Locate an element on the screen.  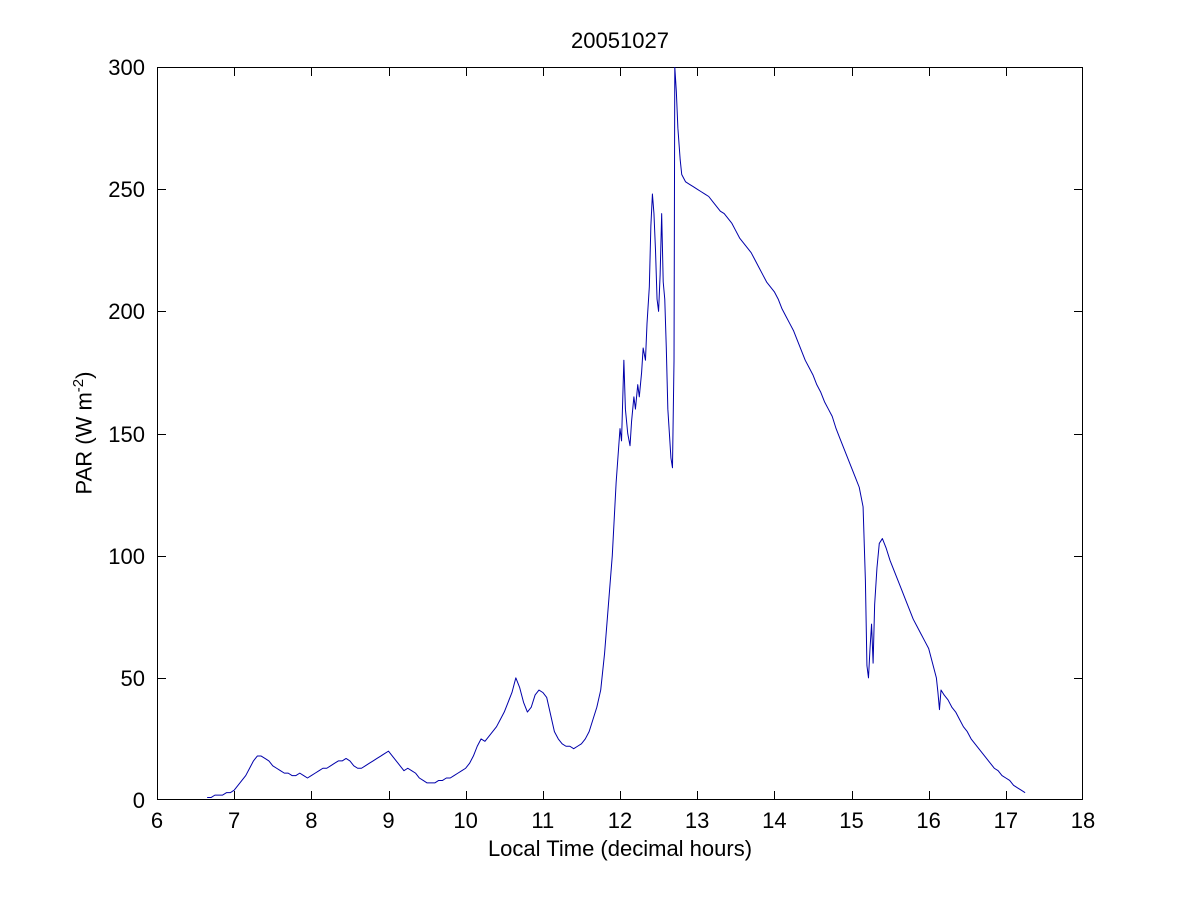
x-tick-label: 8 is located at coordinates (311, 820).